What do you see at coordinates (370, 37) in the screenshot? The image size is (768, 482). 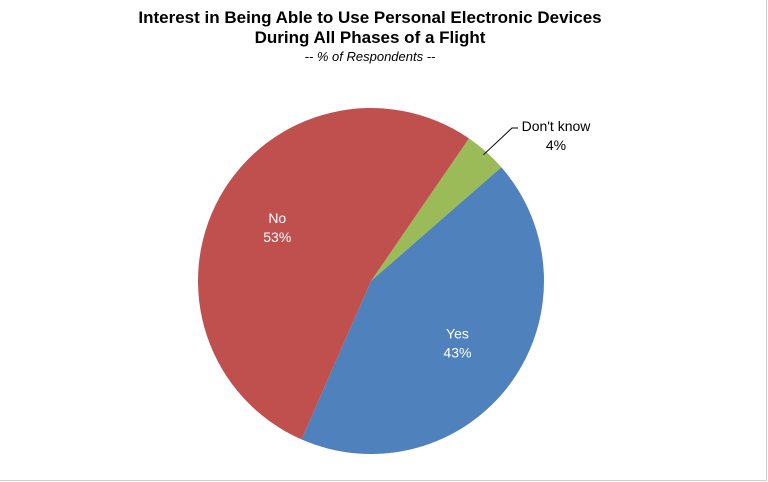 I see `chart-title-line-2: During All Phases of a Flight` at bounding box center [370, 37].